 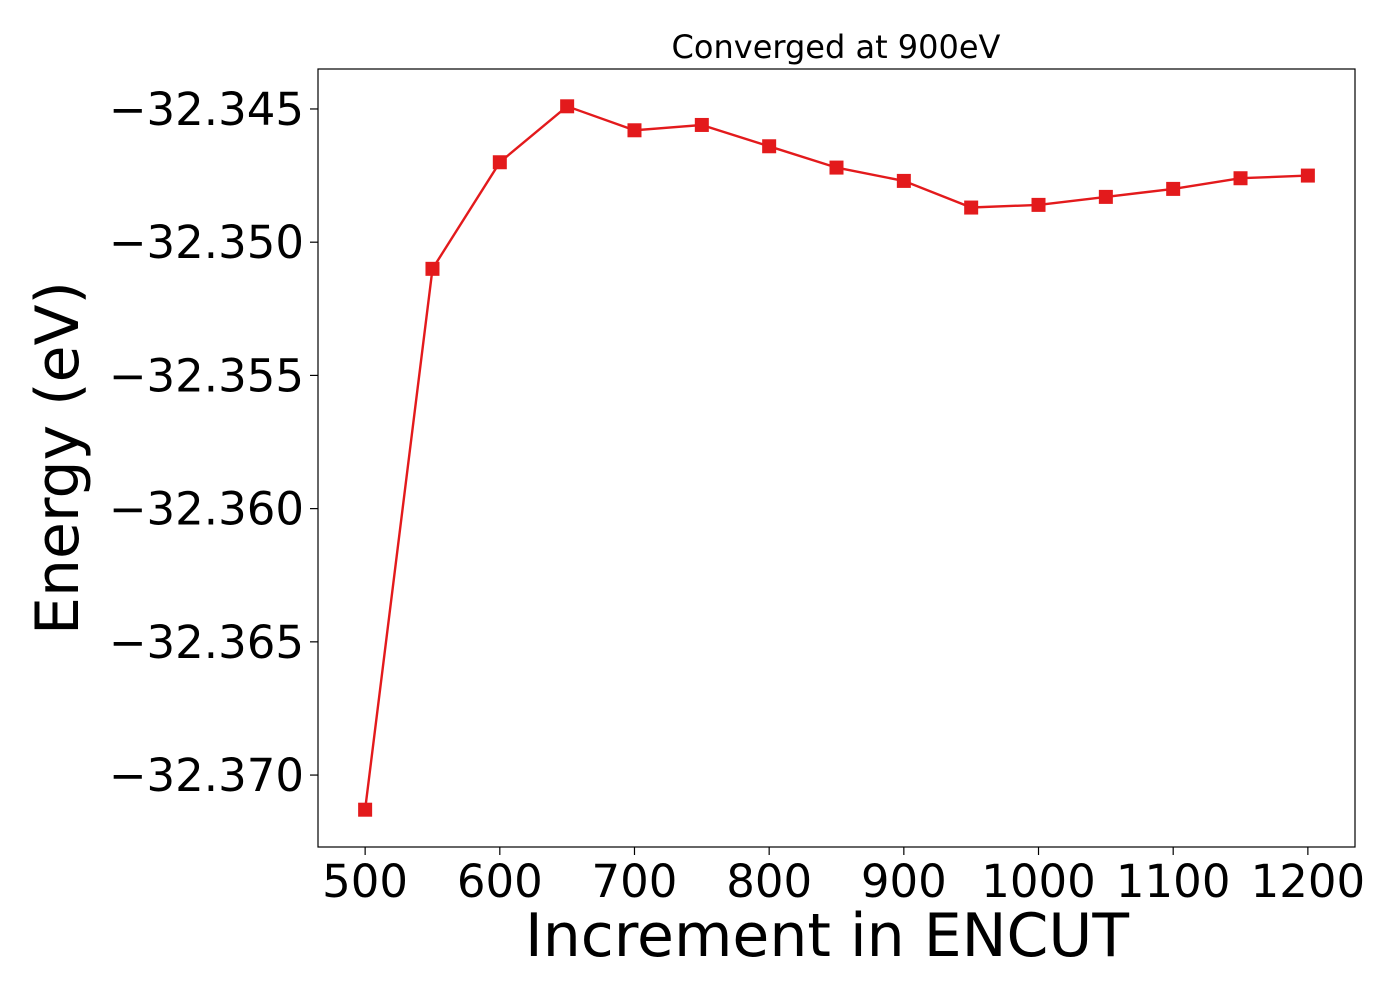 What do you see at coordinates (843, 877) in the screenshot?
I see `x-axis: 500 600 700 800 900 1000 1100 1200` at bounding box center [843, 877].